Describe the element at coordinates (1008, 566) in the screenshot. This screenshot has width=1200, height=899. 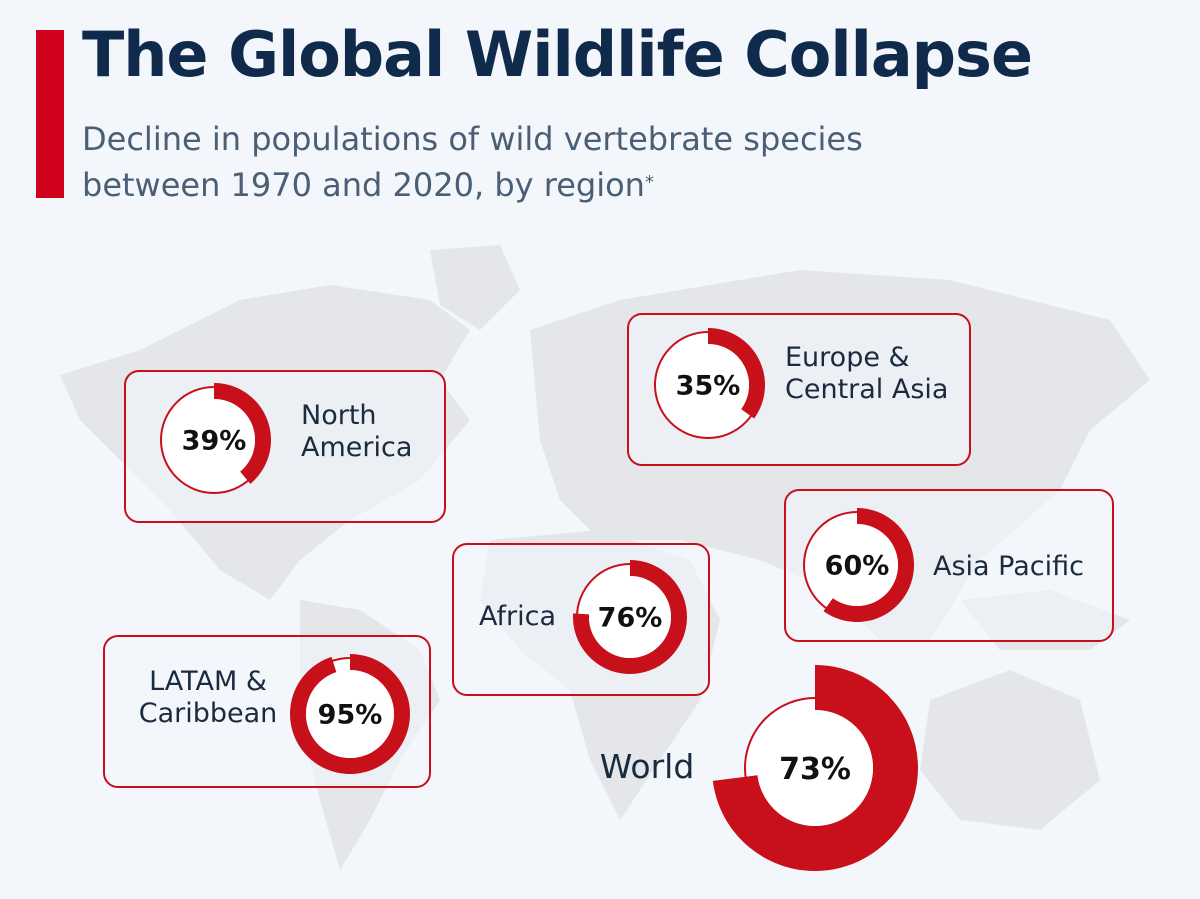
I see `region-label-asia-pacific-line-1: Asia Pacific` at that location.